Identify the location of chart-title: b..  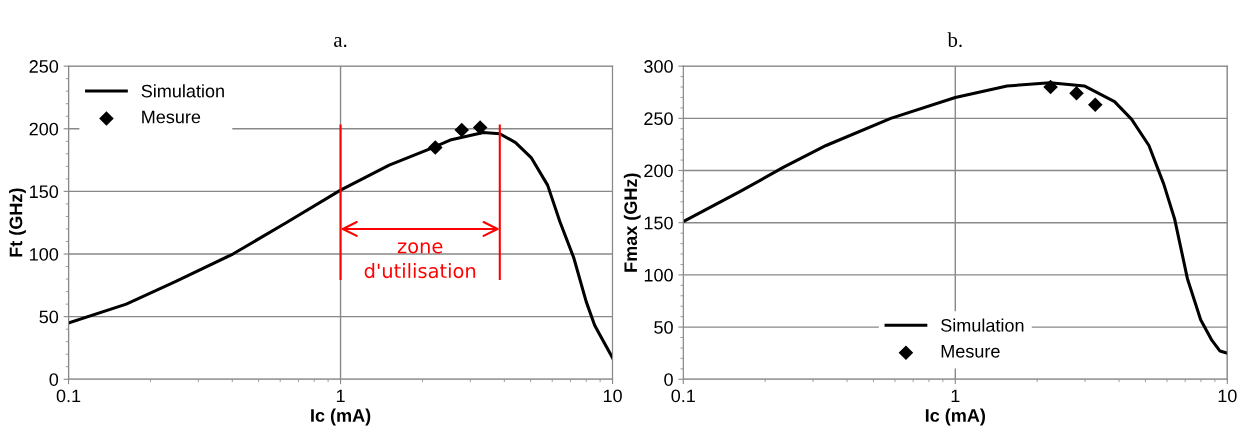
(954, 39).